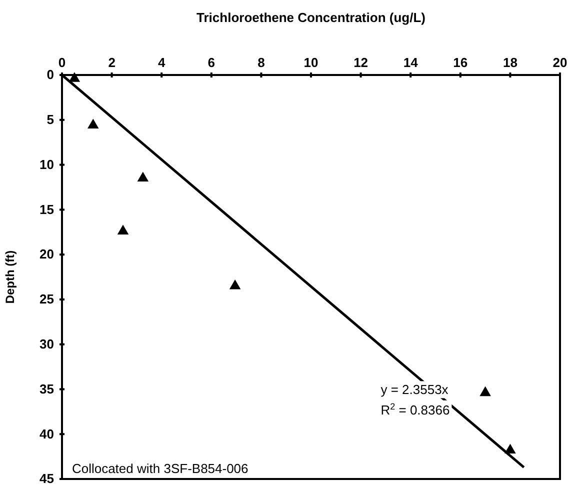 The width and height of the screenshot is (572, 487). What do you see at coordinates (162, 62) in the screenshot?
I see `x-tick-label: 4` at bounding box center [162, 62].